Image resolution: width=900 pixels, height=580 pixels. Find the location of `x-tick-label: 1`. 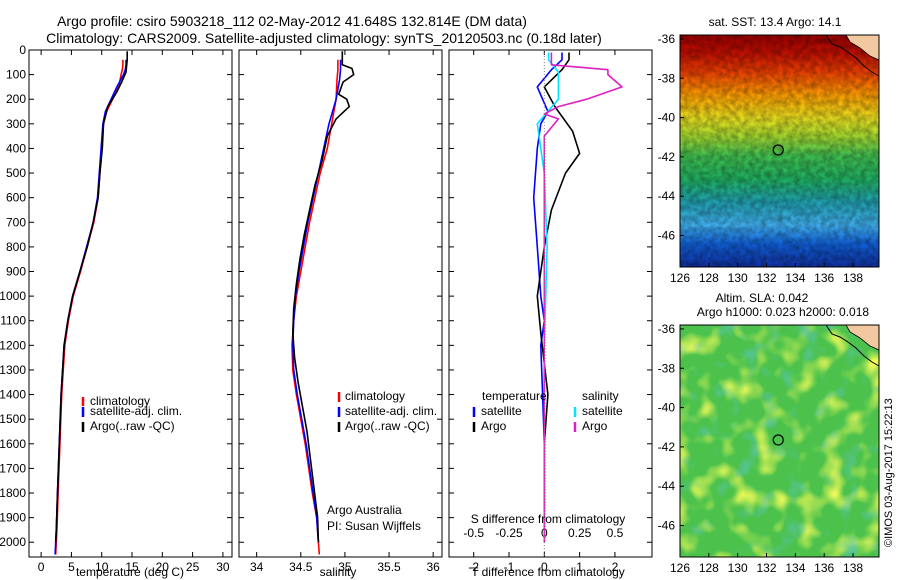

x-tick-label: 1 is located at coordinates (579, 567).